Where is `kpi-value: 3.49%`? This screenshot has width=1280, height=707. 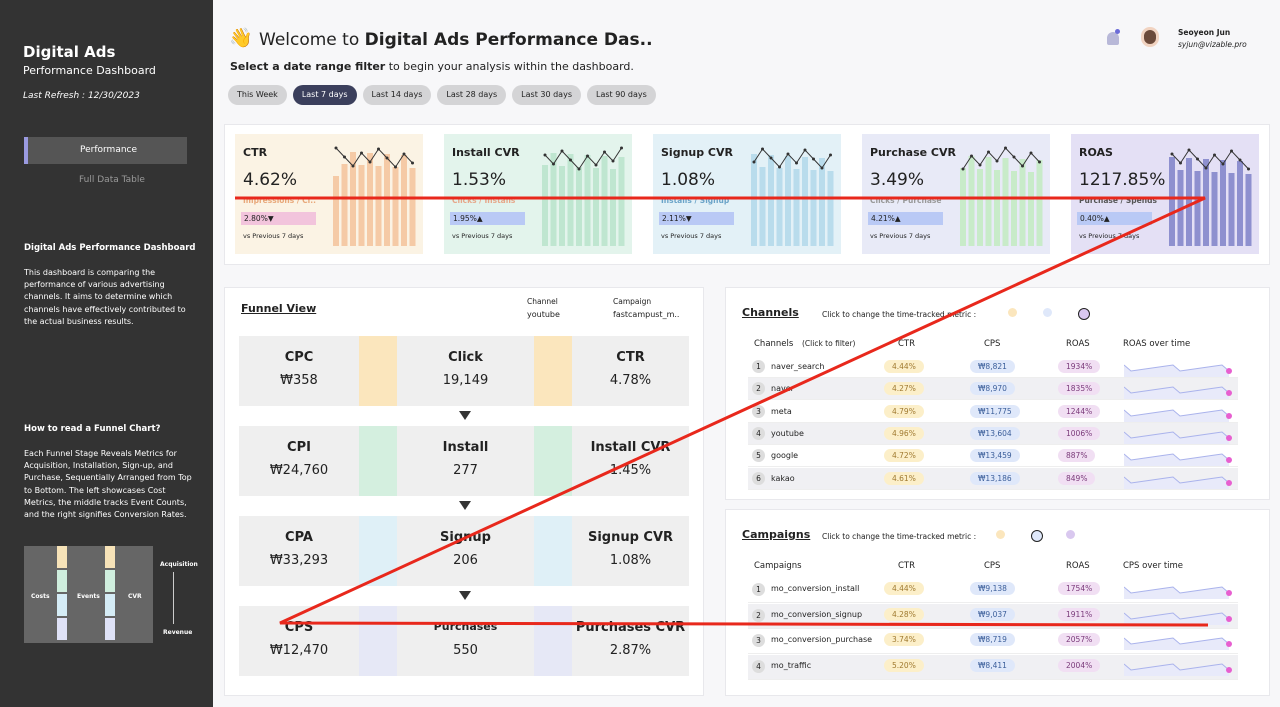
kpi-value: 3.49% is located at coordinates (897, 180).